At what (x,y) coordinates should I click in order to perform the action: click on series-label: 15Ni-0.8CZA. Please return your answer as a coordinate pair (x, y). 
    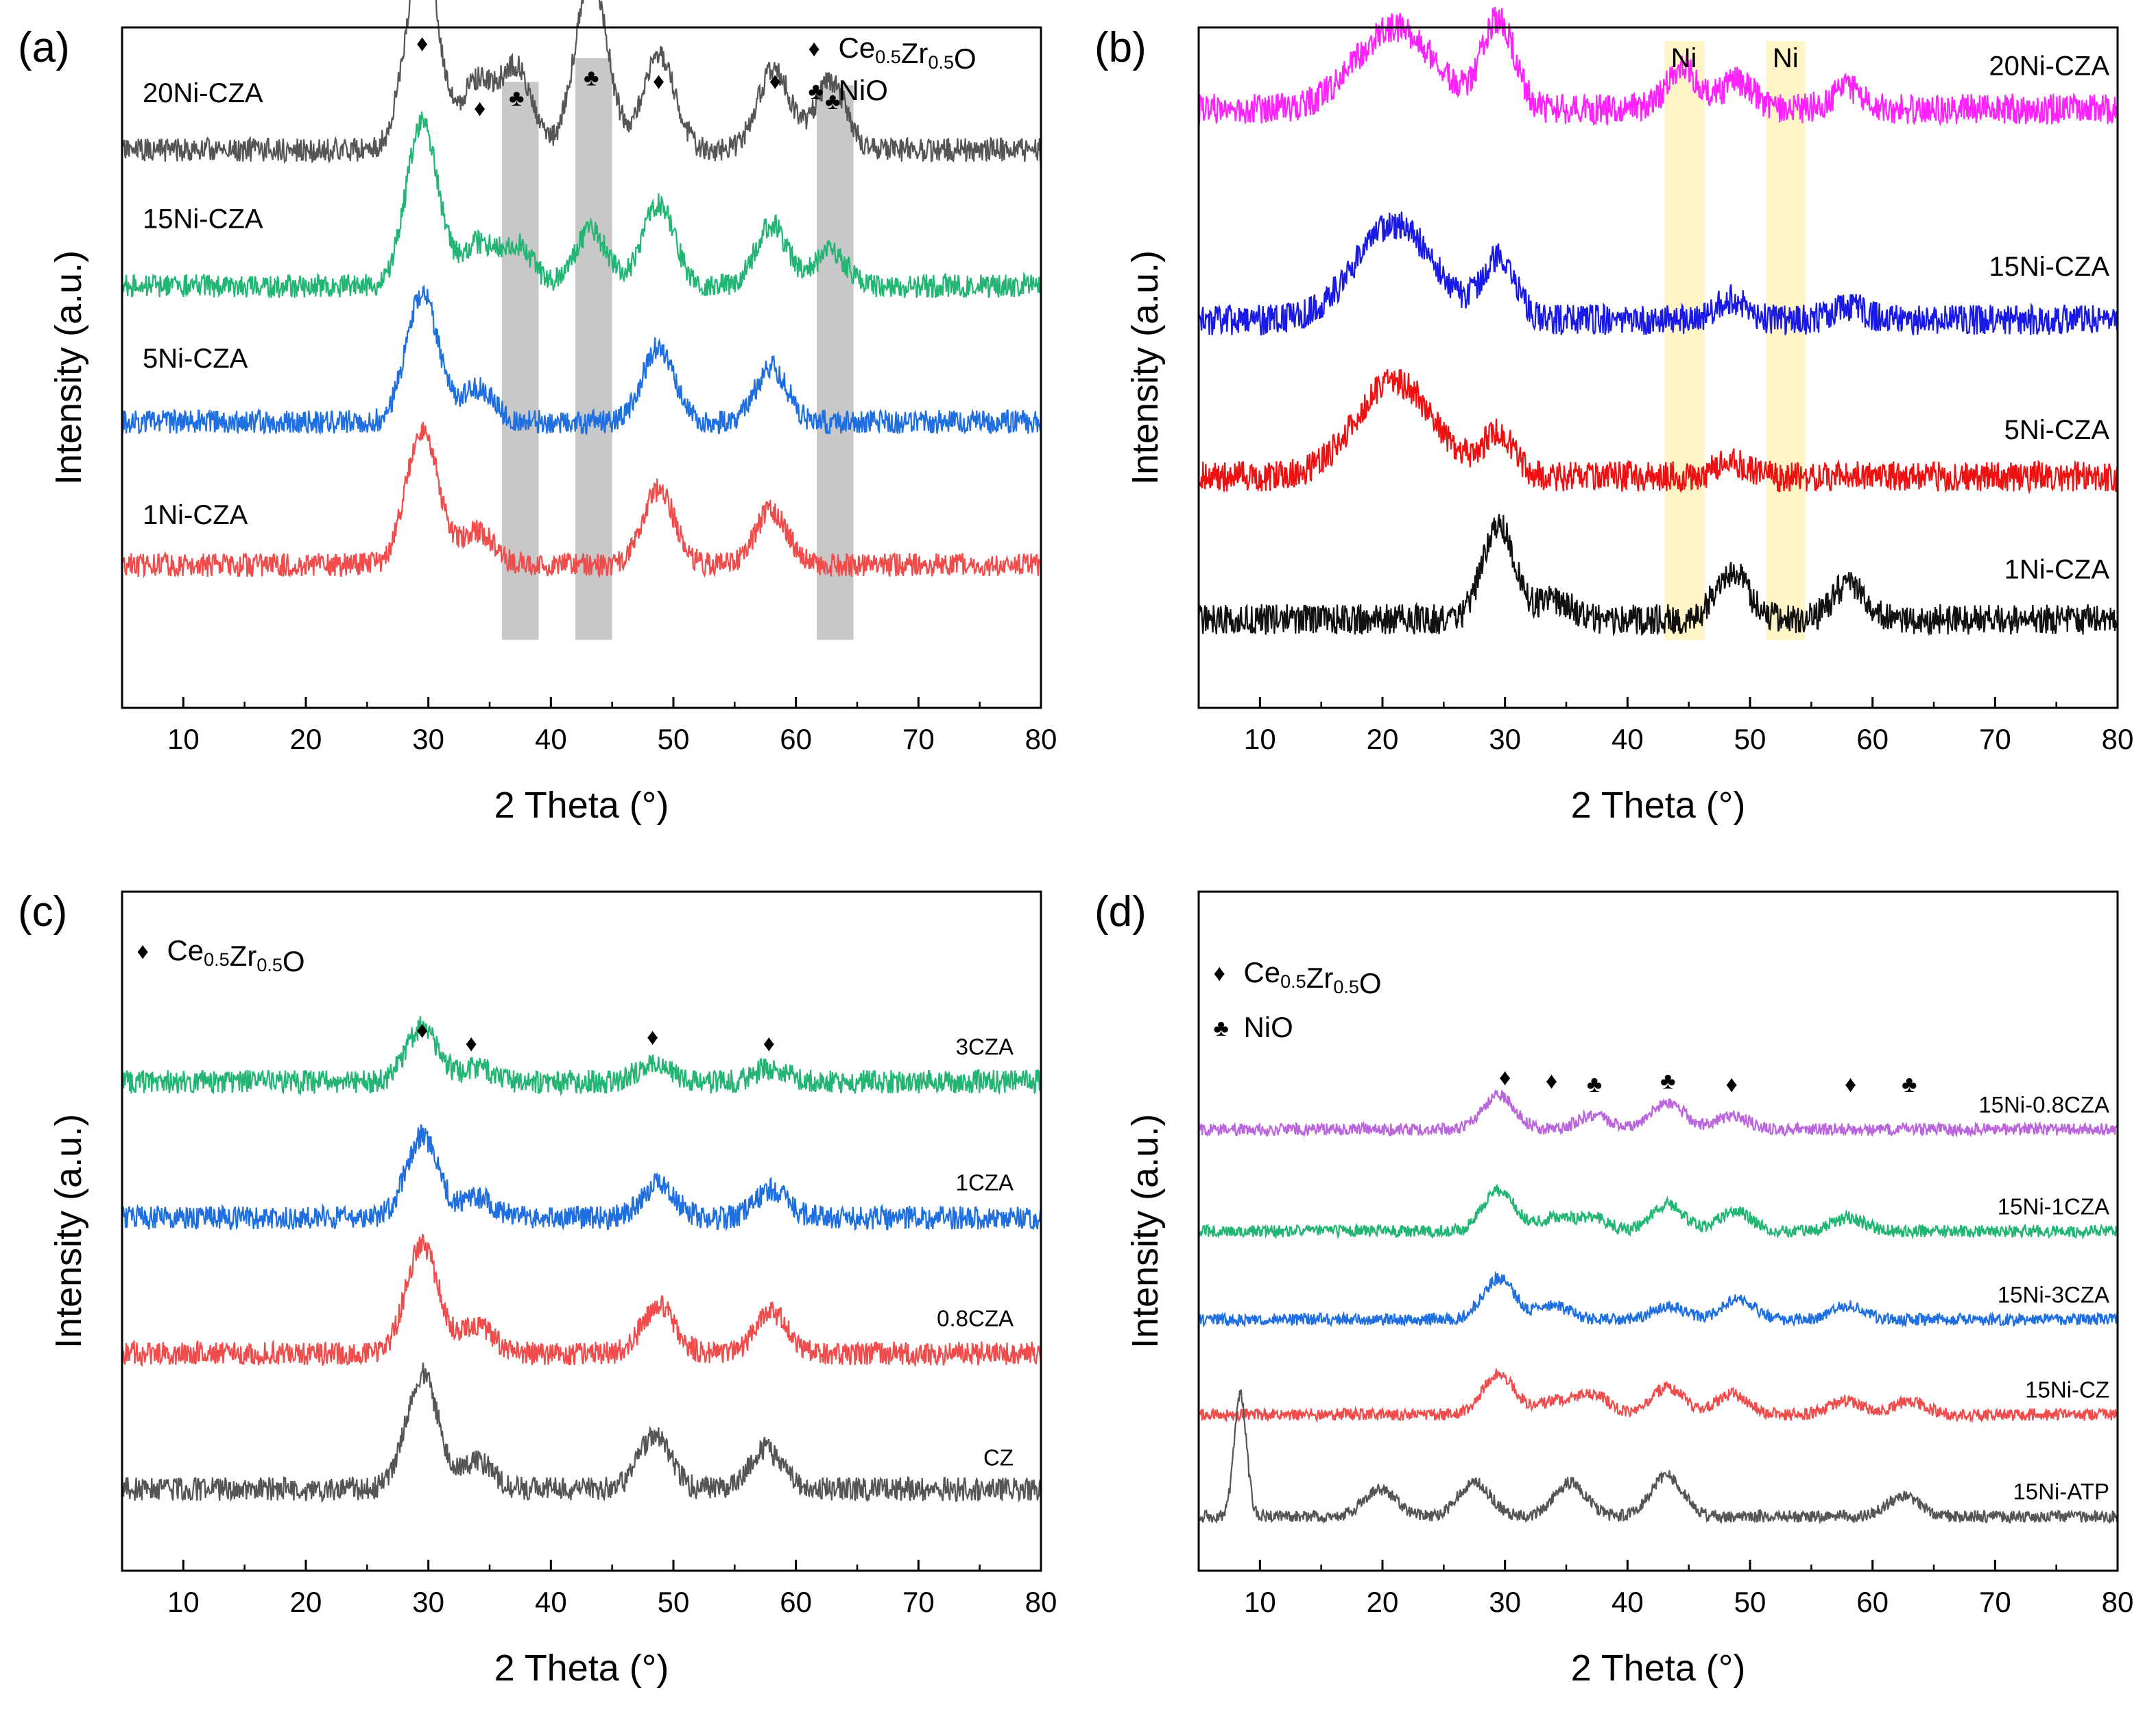
    Looking at the image, I should click on (2044, 1104).